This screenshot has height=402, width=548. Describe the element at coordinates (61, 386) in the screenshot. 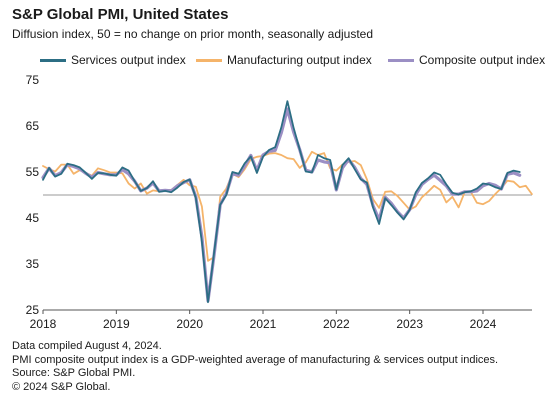

I see `footer-copyright: © 2024 S&P Global.` at that location.